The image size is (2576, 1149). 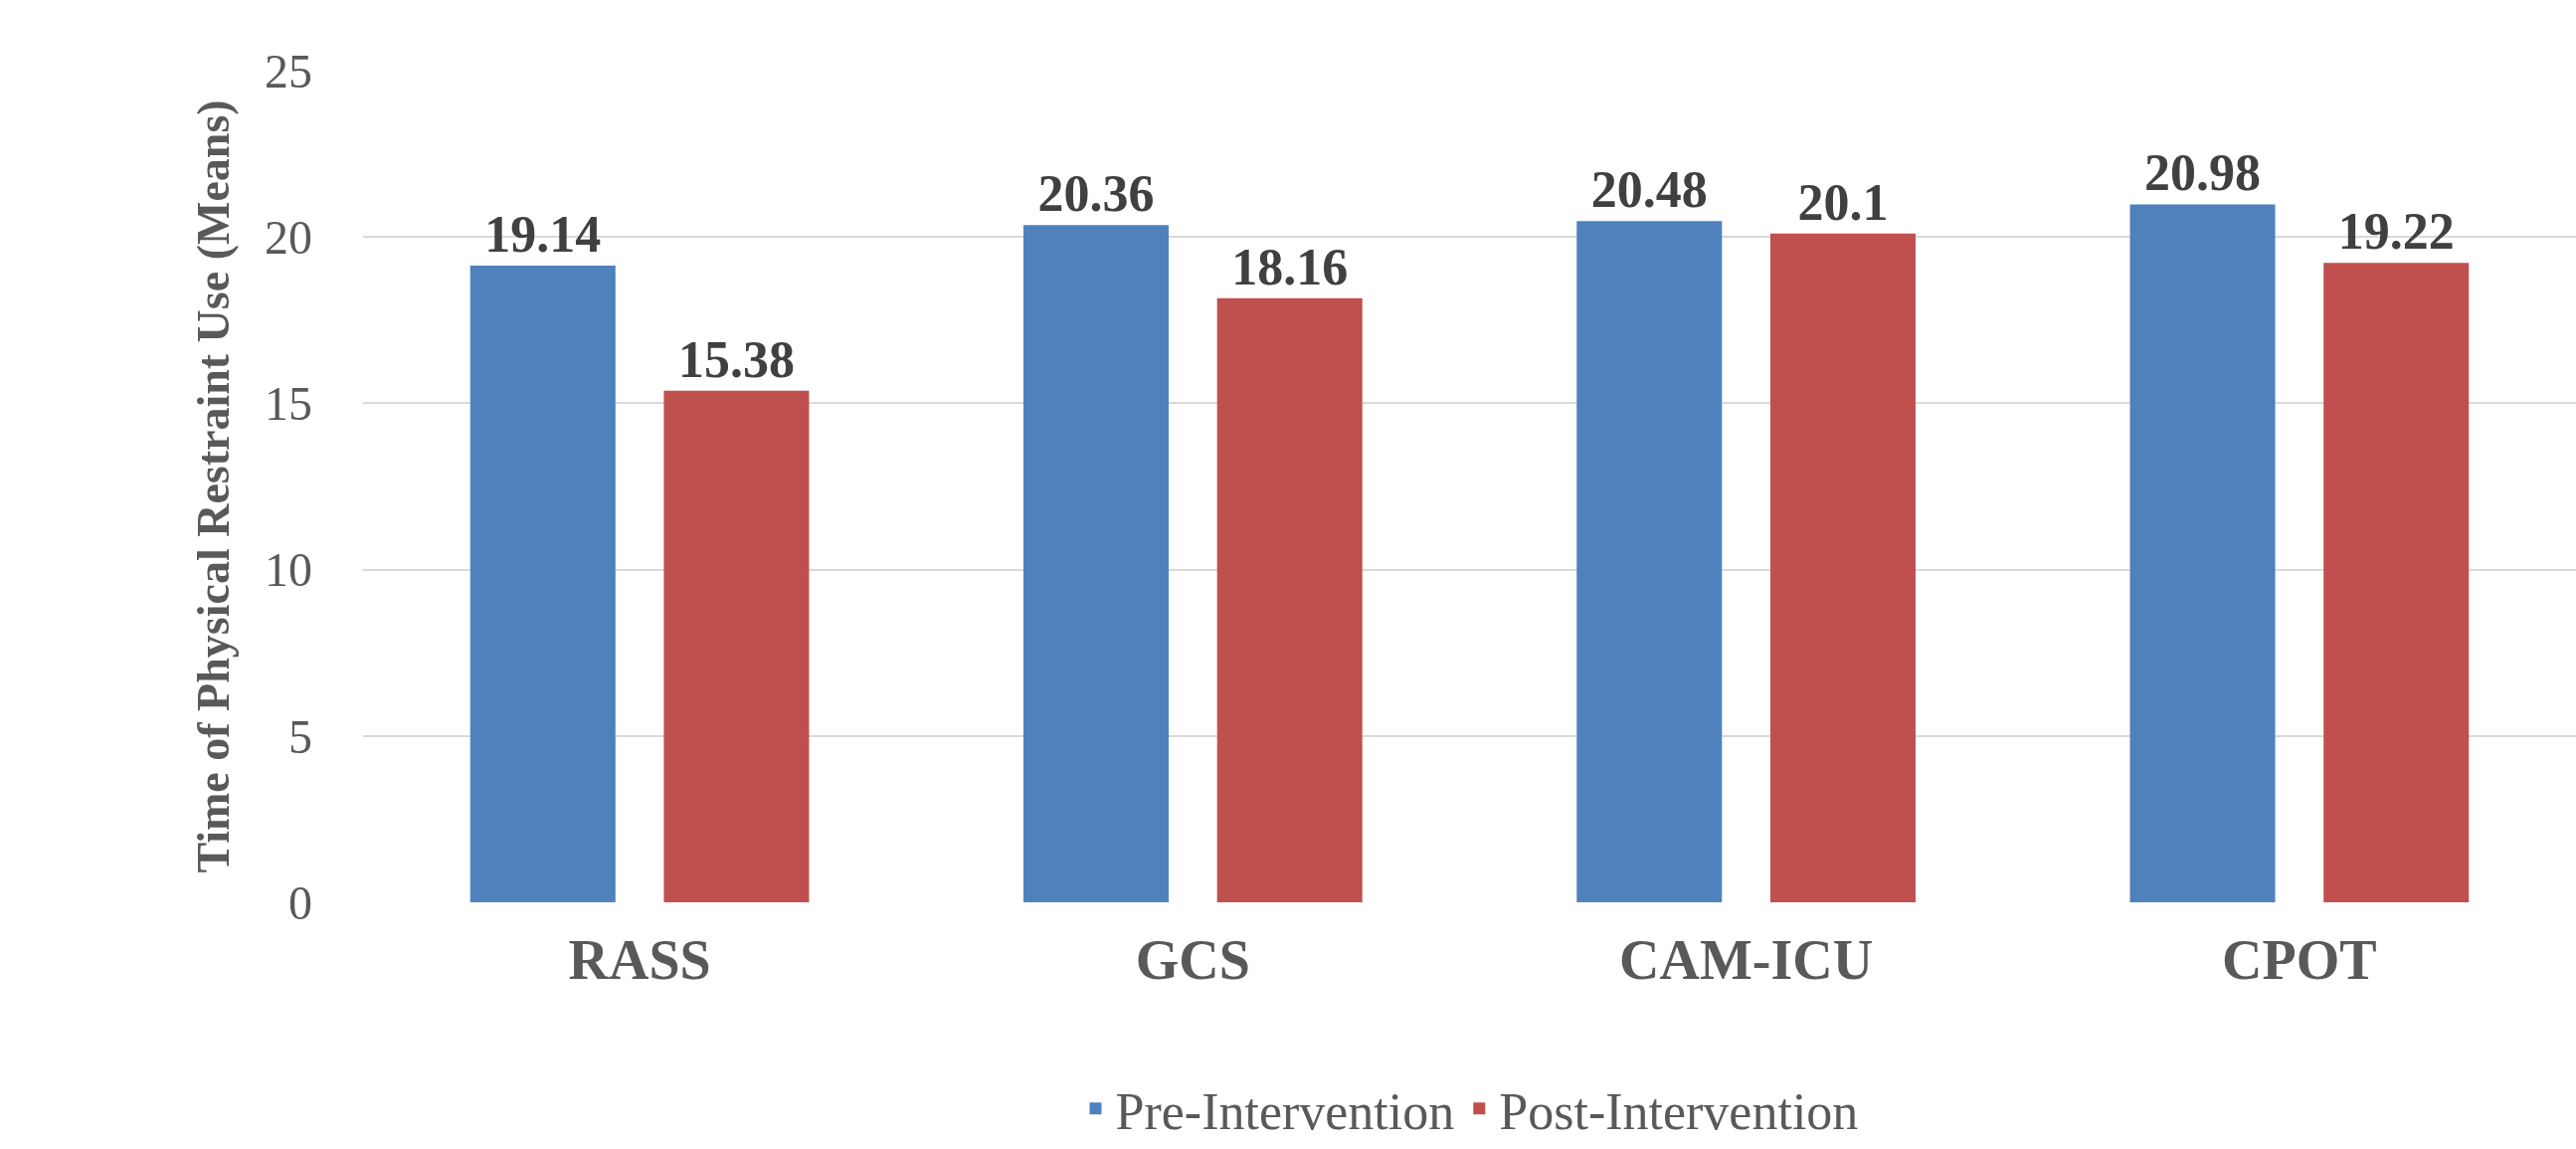 I want to click on data-label: 20.48, so click(x=1649, y=190).